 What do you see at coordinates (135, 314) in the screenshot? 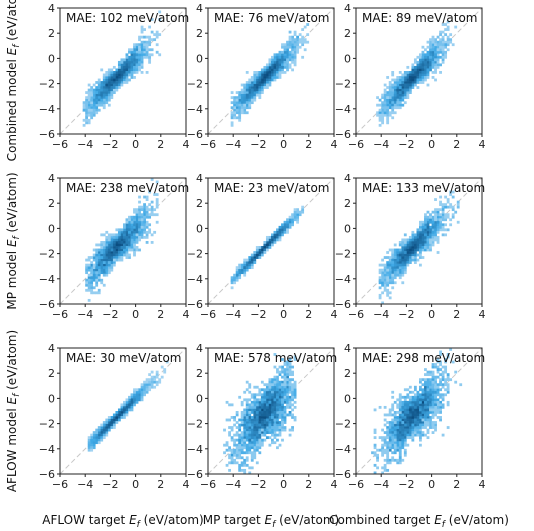
I see `x-tick-label: 0` at bounding box center [135, 314].